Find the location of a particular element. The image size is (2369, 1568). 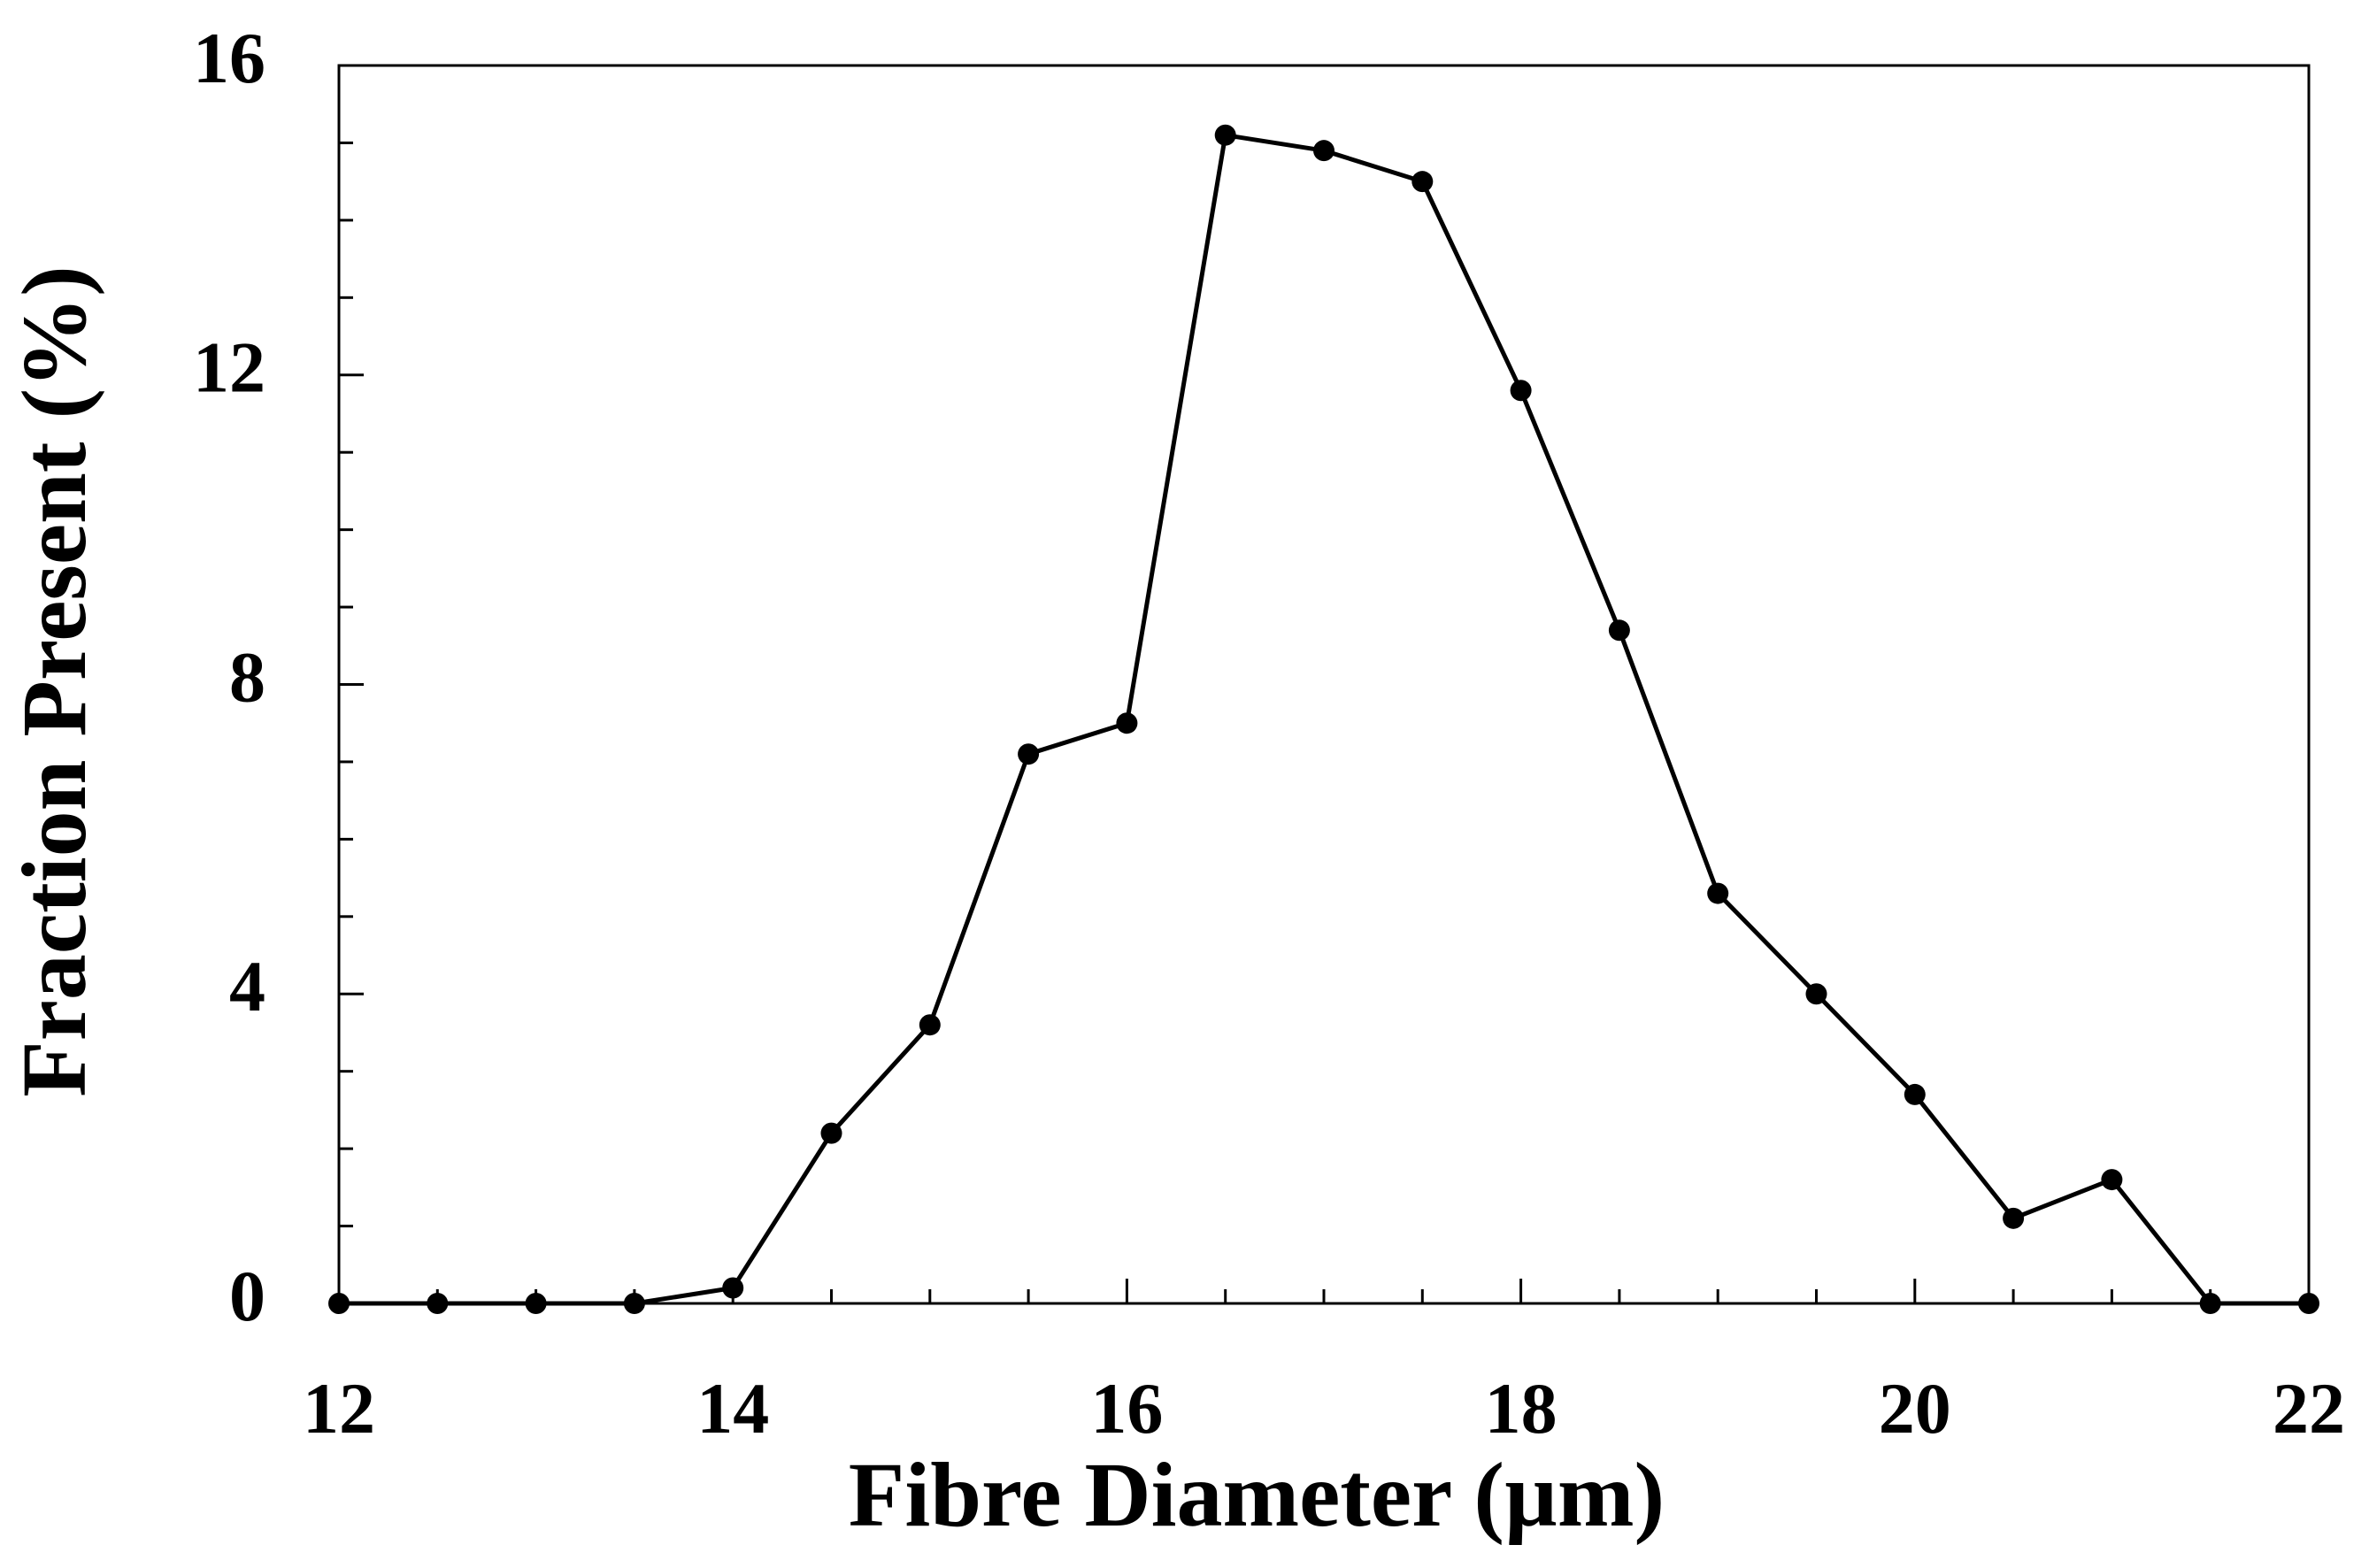

x-tick-label: 16 is located at coordinates (1126, 1408).